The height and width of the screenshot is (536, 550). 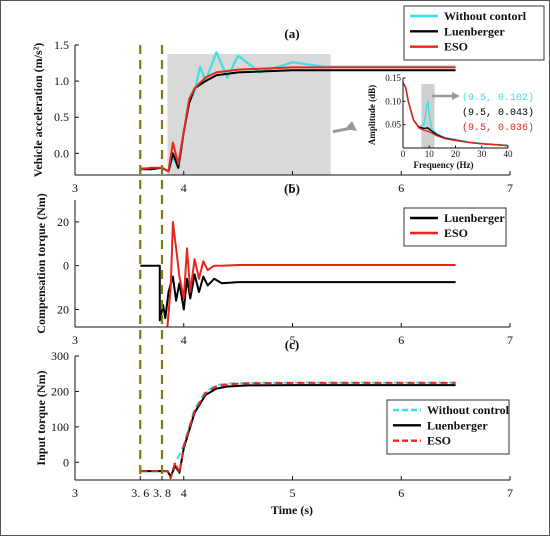 I want to click on legend-label: Without control, so click(x=468, y=410).